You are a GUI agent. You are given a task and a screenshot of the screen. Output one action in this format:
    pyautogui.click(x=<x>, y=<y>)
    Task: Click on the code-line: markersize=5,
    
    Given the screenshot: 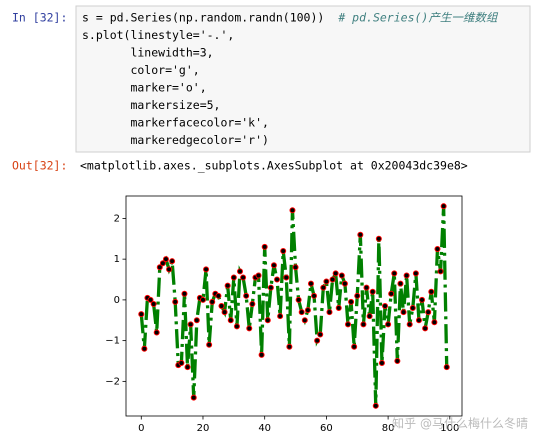 What is the action you would take?
    pyautogui.click(x=151, y=105)
    